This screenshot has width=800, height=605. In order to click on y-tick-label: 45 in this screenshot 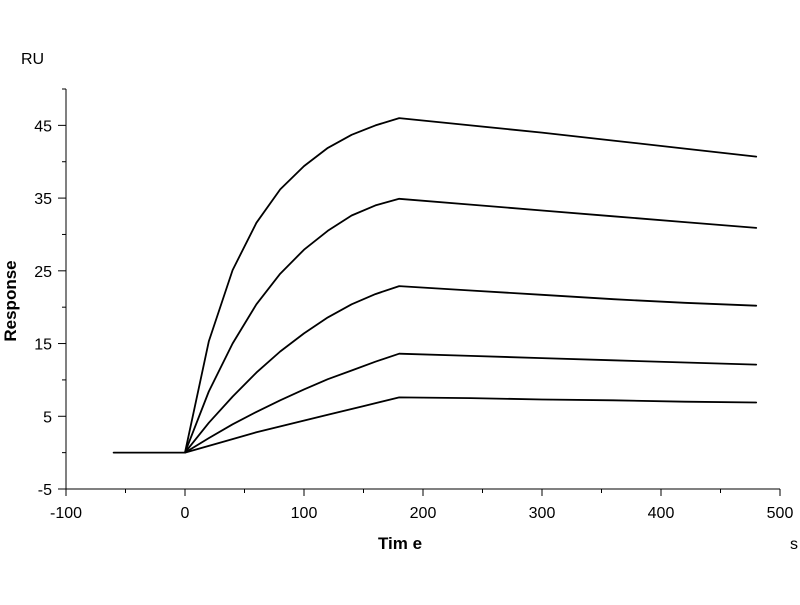, I will do `click(43, 126)`.